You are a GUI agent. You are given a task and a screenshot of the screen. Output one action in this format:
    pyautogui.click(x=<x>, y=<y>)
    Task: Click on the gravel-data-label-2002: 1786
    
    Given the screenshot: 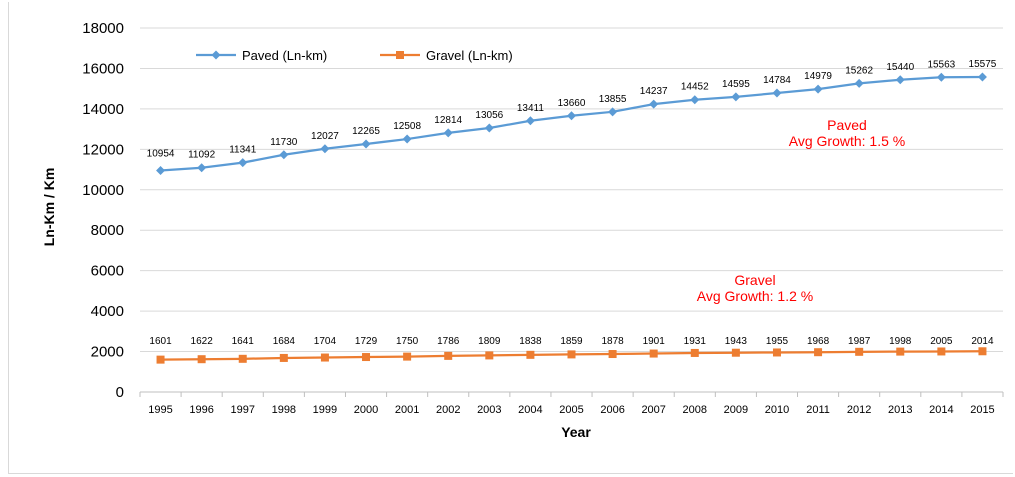 What is the action you would take?
    pyautogui.click(x=448, y=341)
    